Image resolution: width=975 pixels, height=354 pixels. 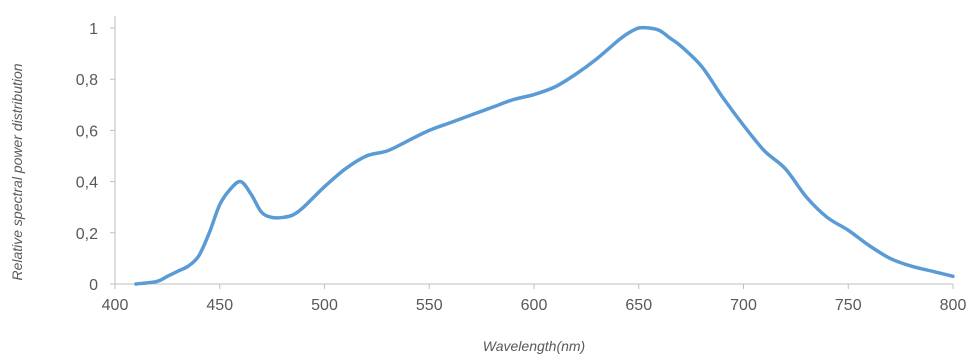 What do you see at coordinates (87, 80) in the screenshot?
I see `y-tick-label: 0,8` at bounding box center [87, 80].